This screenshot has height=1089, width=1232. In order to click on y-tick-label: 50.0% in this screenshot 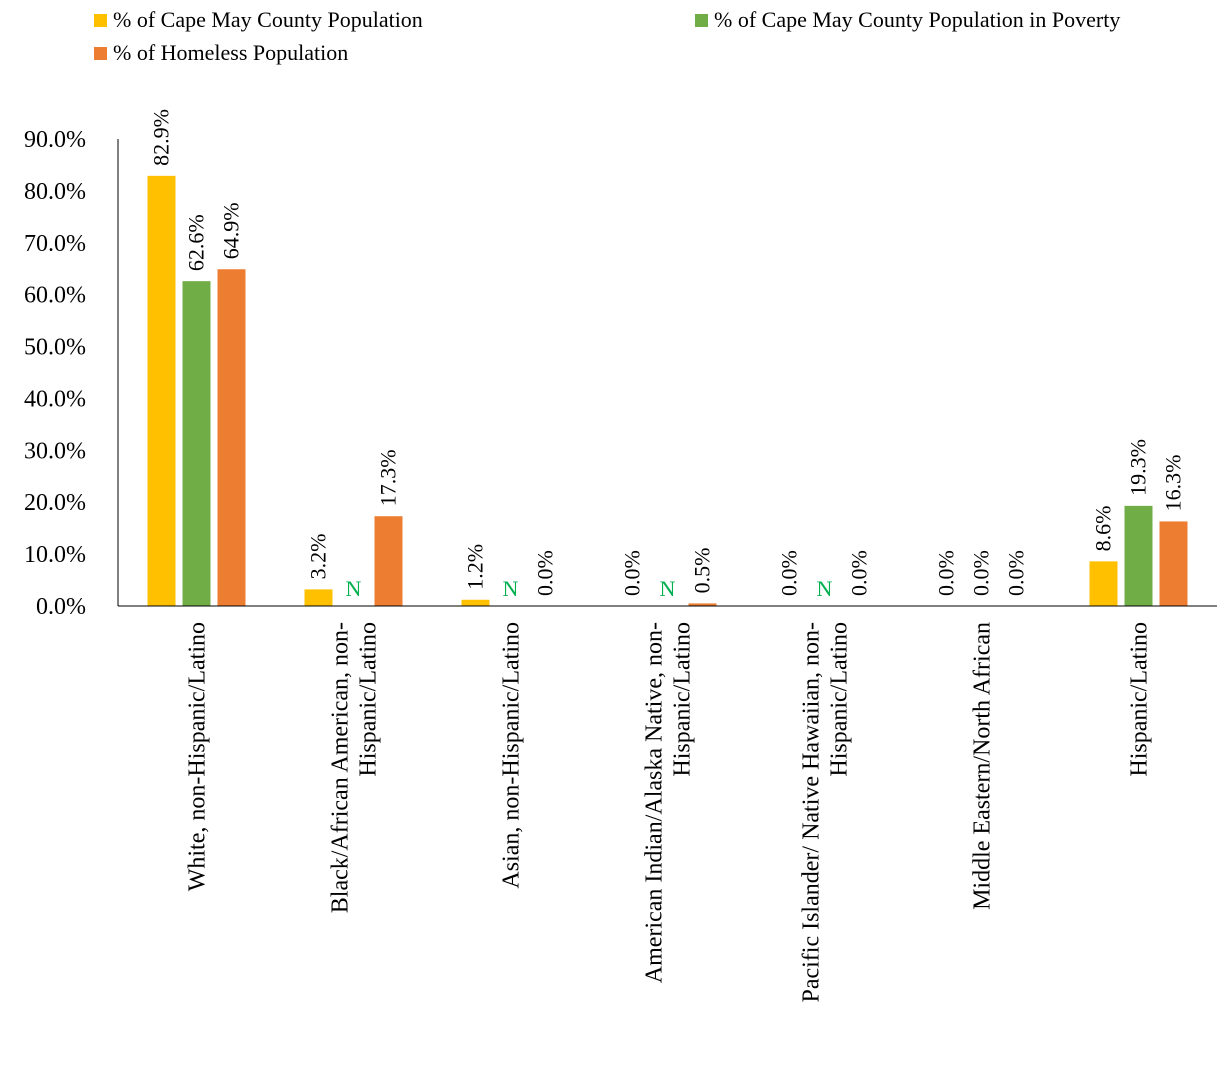, I will do `click(55, 348)`.